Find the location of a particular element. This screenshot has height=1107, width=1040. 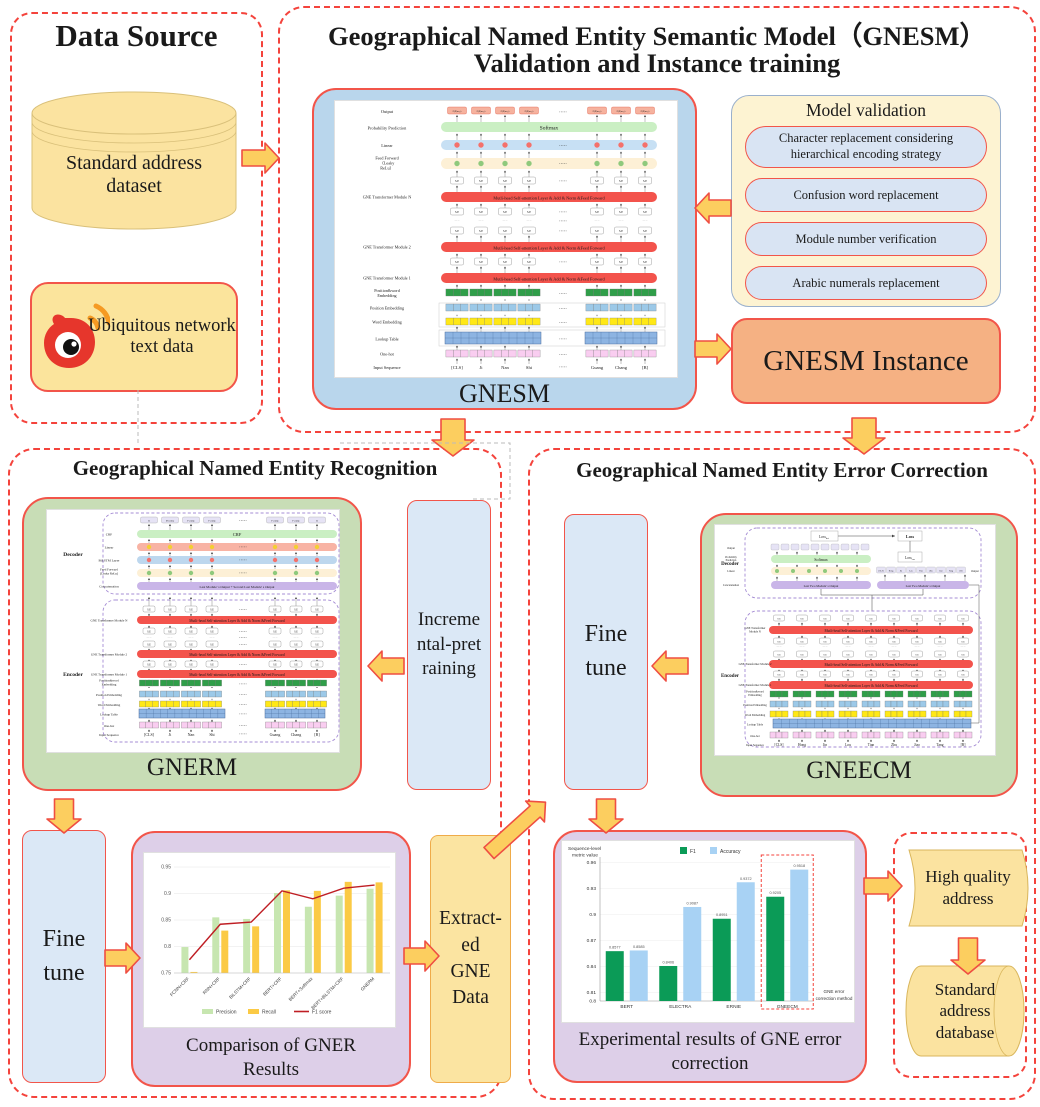

svg-text: Guang is located at coordinates (597, 367).